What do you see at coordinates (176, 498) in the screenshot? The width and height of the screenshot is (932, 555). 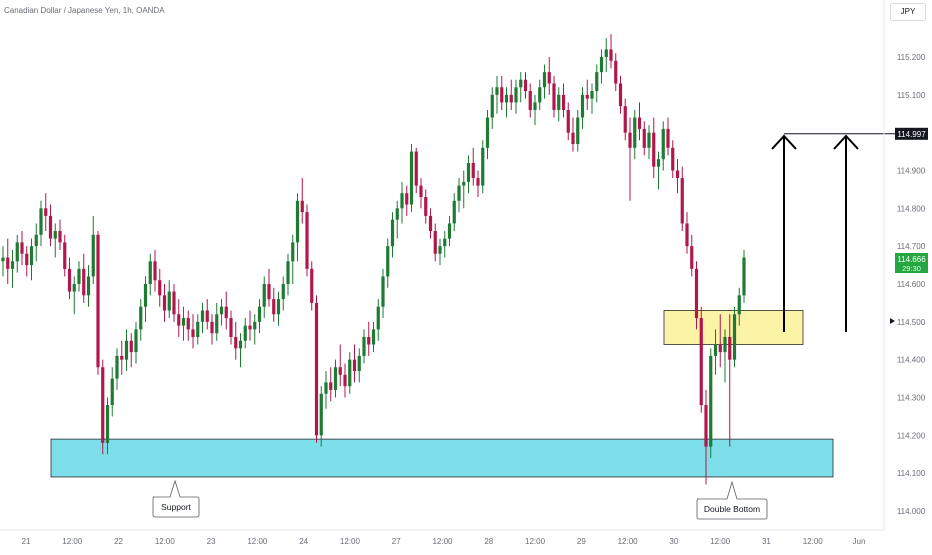 I see `support-callout: Support` at bounding box center [176, 498].